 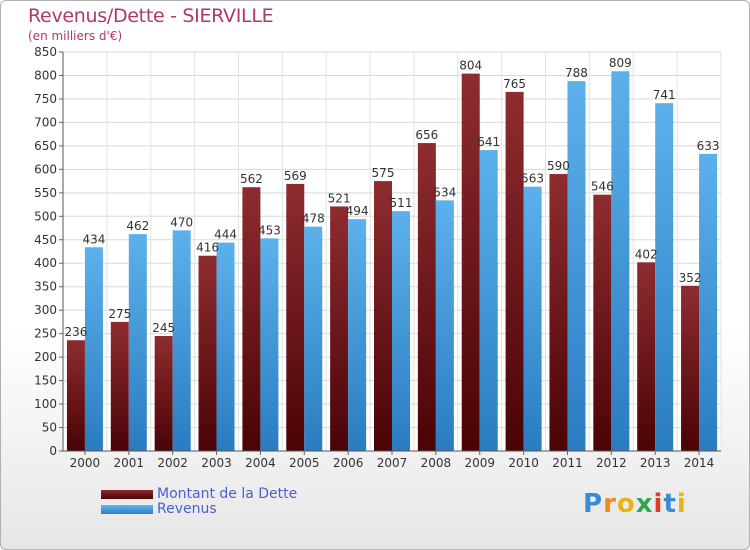 I want to click on y-tick-label: 500, so click(x=45, y=216).